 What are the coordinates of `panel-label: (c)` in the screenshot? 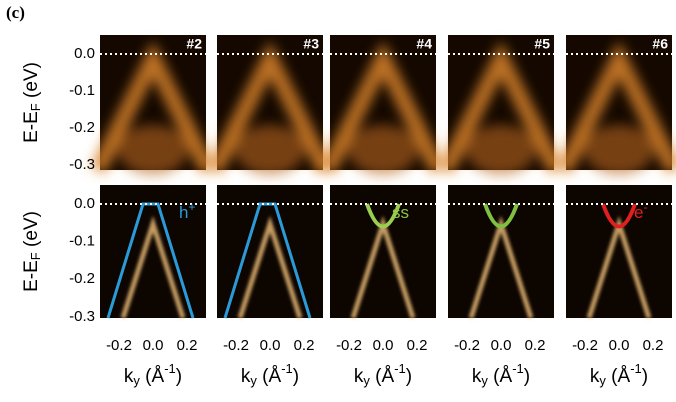 It's located at (15, 12).